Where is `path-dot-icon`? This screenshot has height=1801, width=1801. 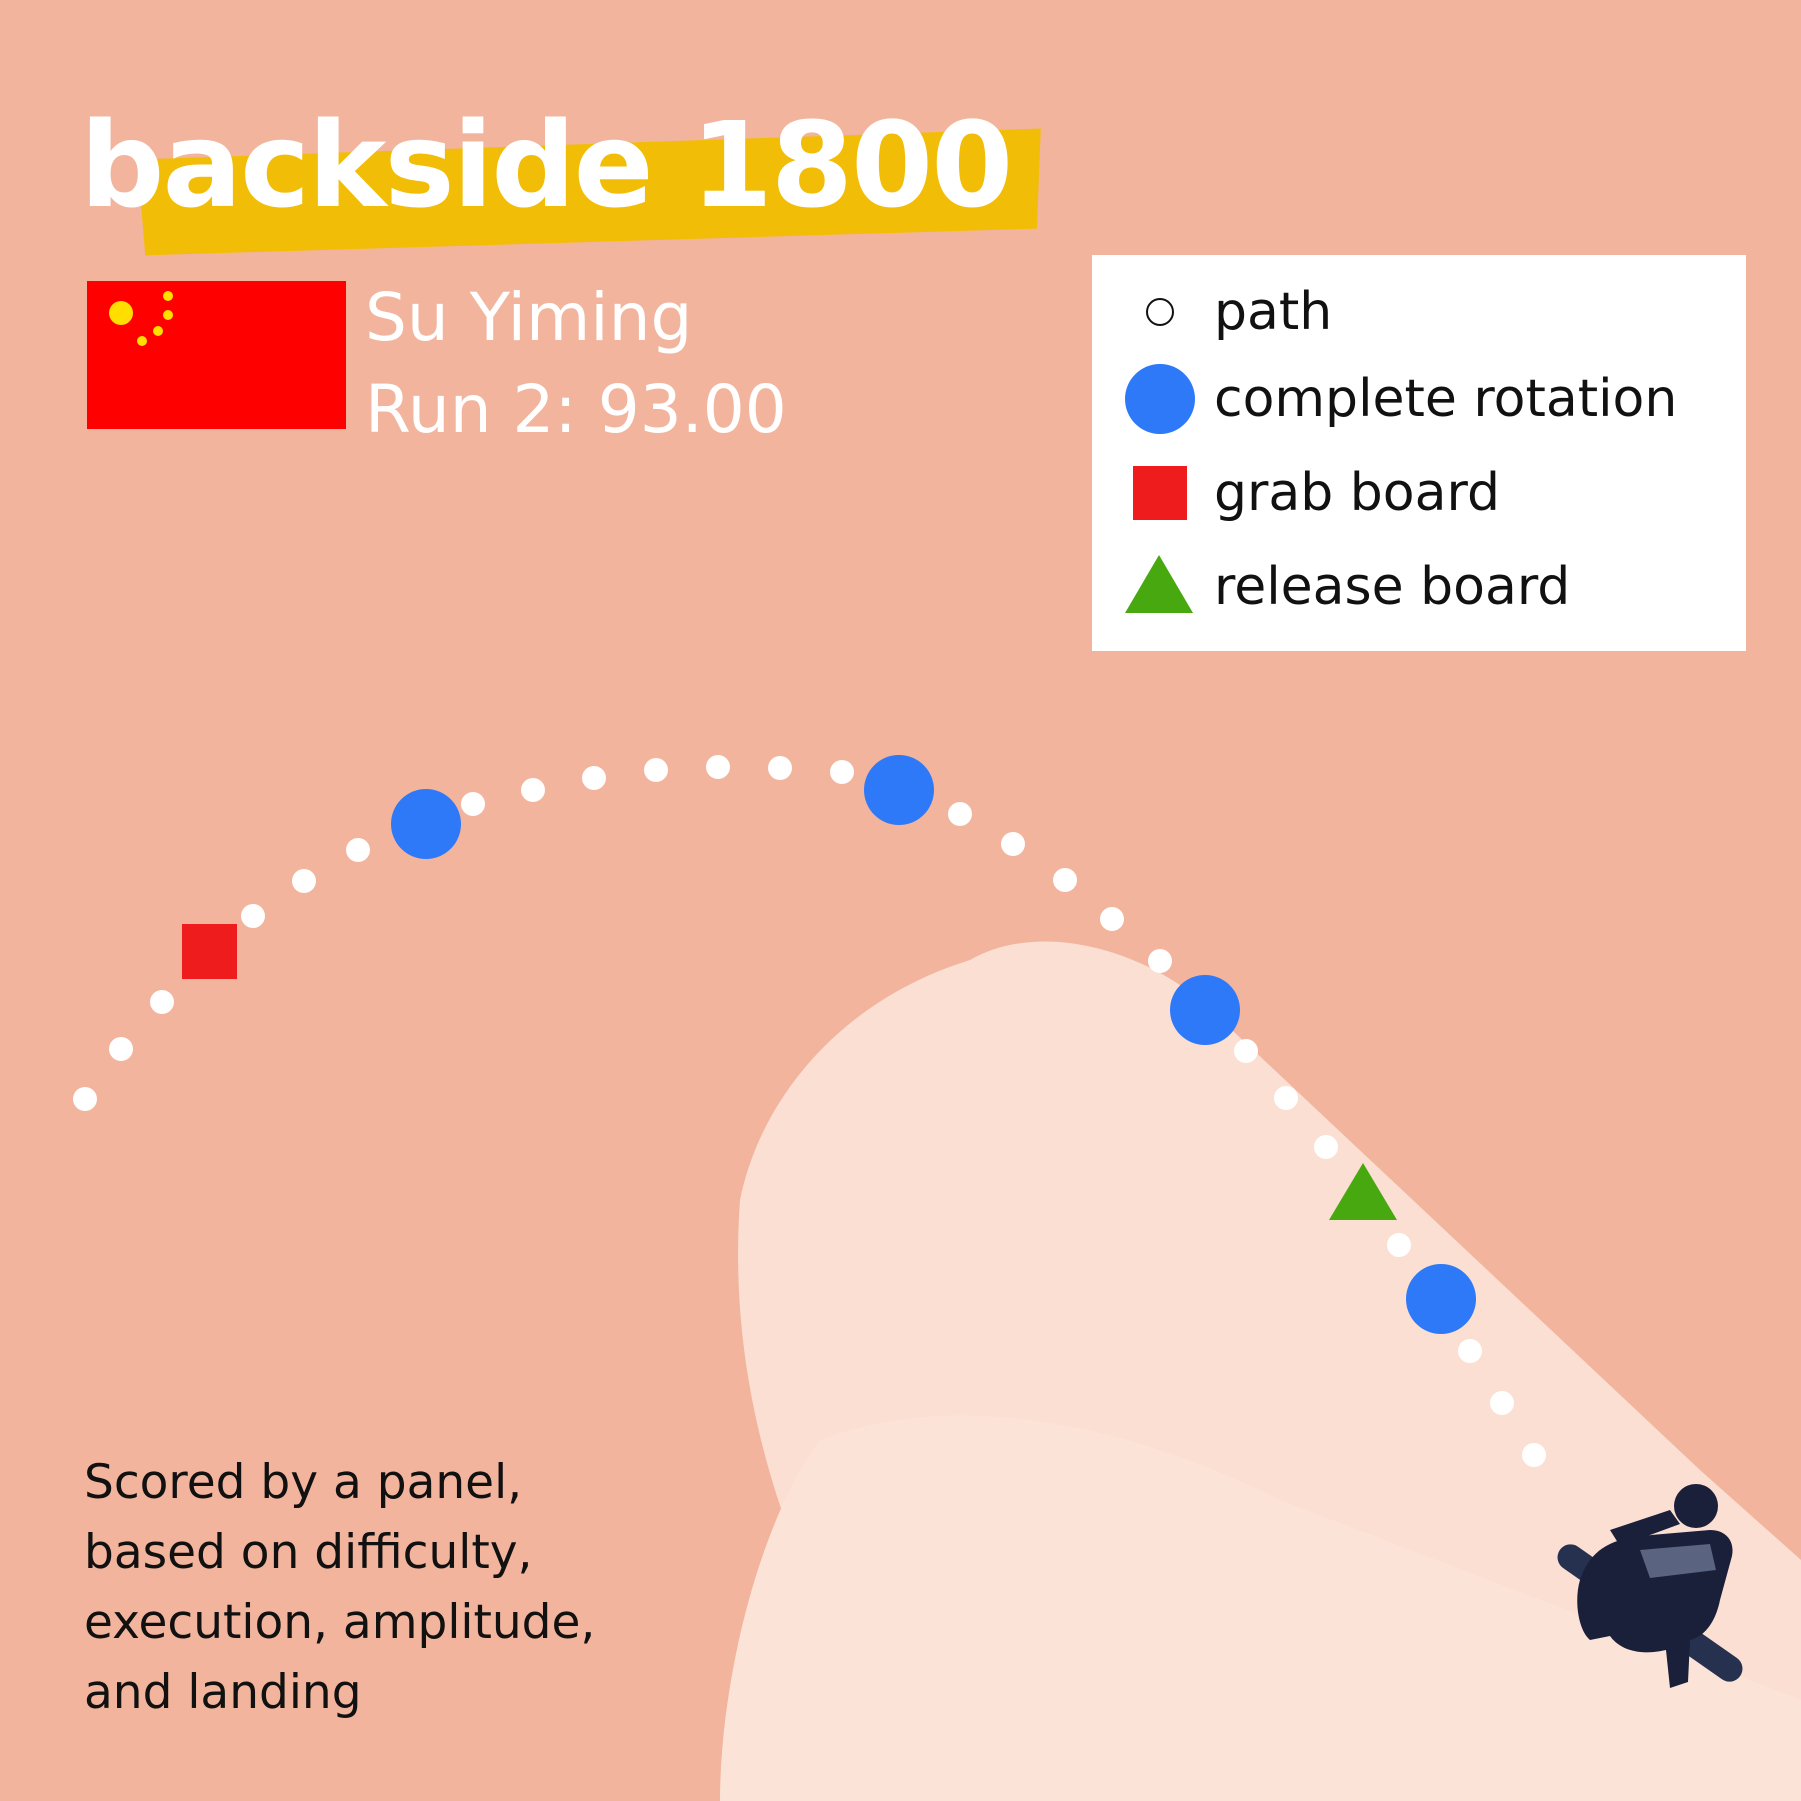 path-dot-icon is located at coordinates (1160, 312).